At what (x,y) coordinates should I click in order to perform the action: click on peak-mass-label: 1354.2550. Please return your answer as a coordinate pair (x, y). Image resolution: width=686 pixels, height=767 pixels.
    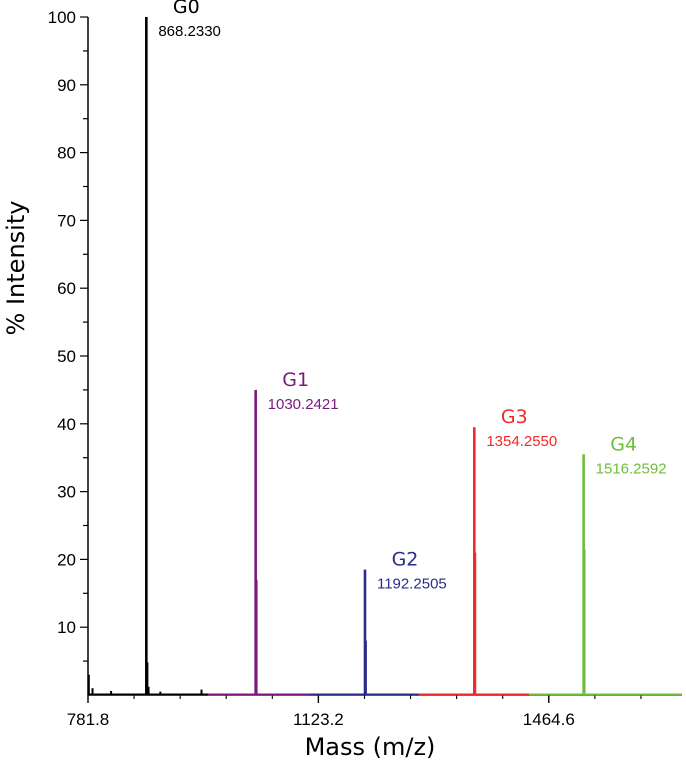
    Looking at the image, I should click on (521, 441).